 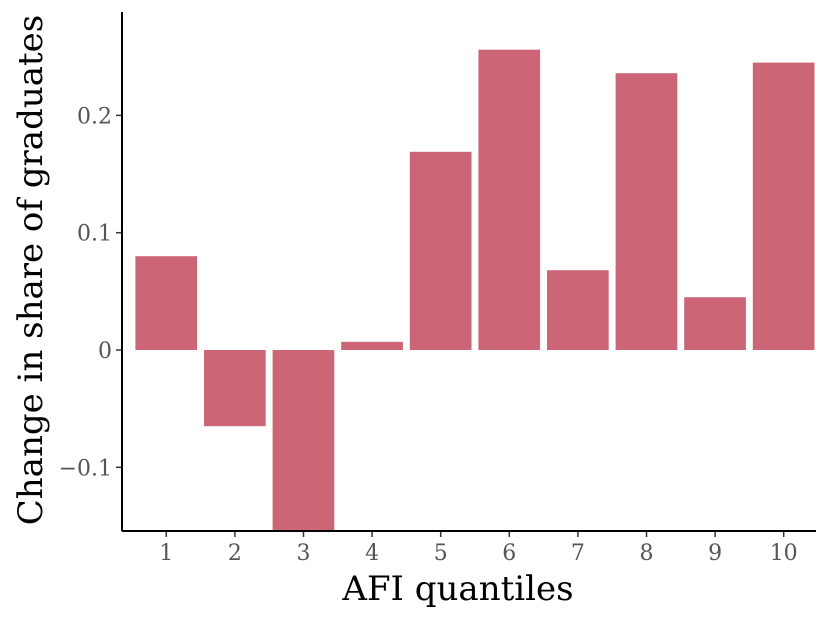 I want to click on x-tick-label: 2, so click(x=235, y=553).